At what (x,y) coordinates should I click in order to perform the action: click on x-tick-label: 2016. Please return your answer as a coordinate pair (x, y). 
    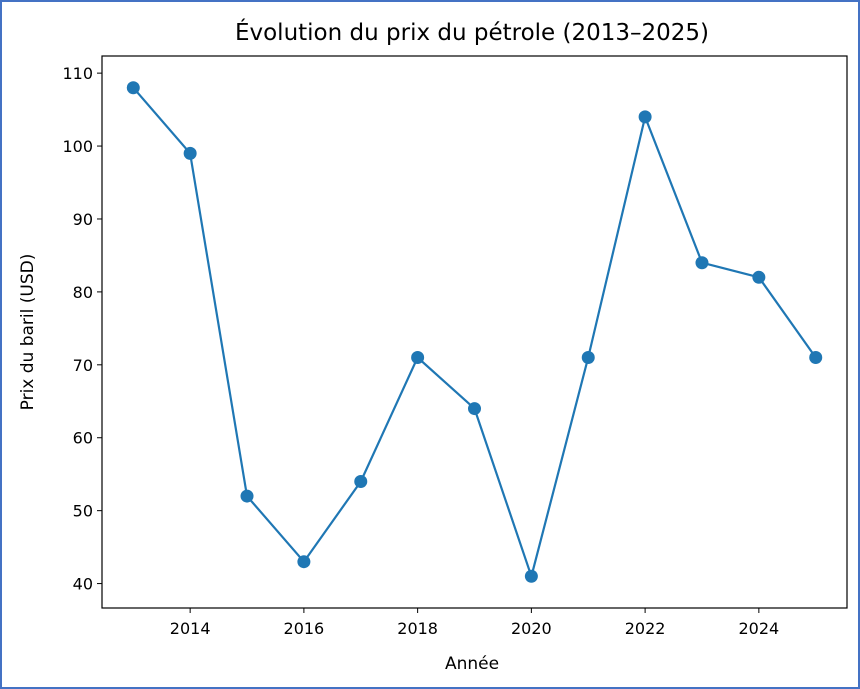
    Looking at the image, I should click on (304, 628).